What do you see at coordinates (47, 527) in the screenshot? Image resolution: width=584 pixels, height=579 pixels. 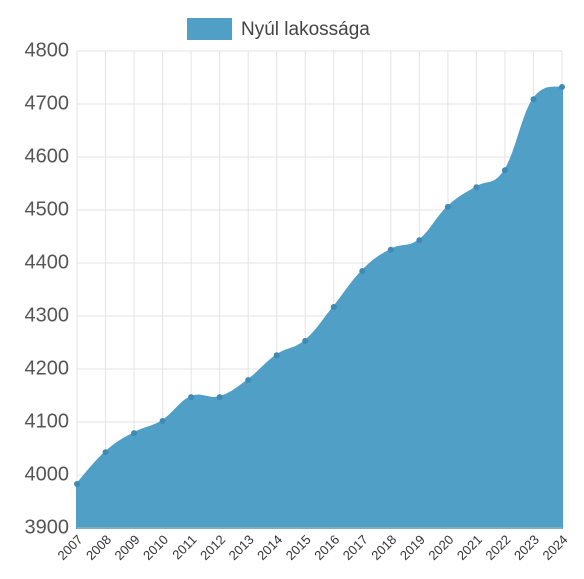 I see `y-tick-label: 3900` at bounding box center [47, 527].